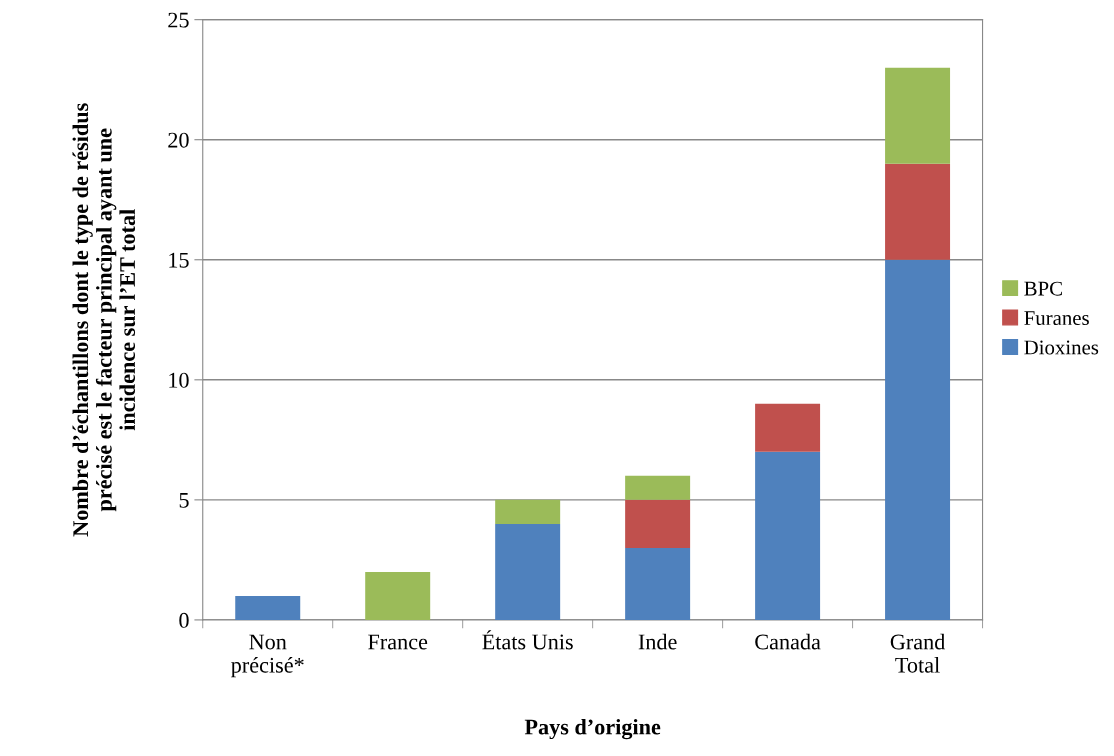  What do you see at coordinates (267, 656) in the screenshot?
I see `x-tick-label: Non précisé*` at bounding box center [267, 656].